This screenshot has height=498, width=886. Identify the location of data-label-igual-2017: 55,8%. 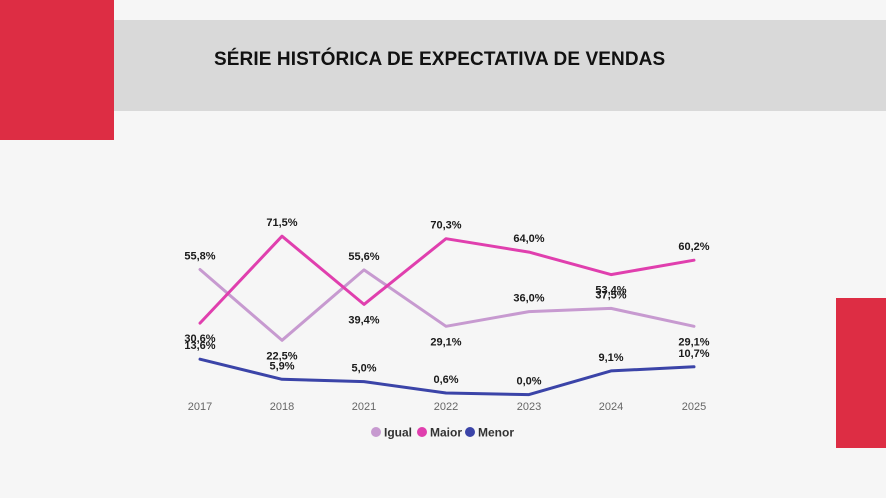
(199, 257).